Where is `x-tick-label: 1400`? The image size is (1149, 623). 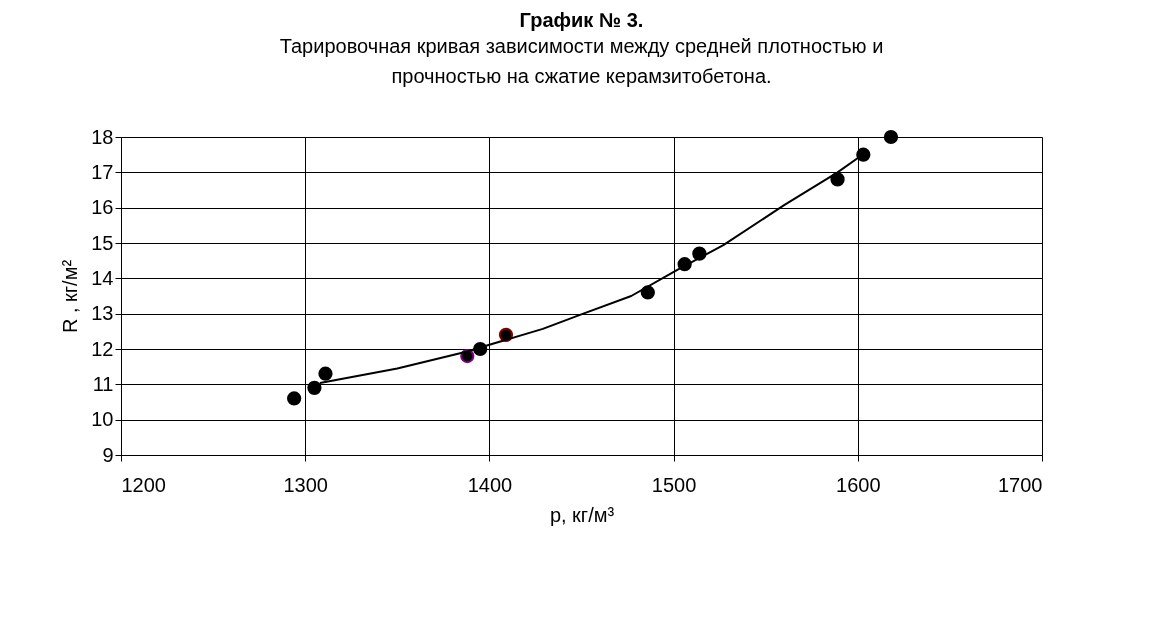
x-tick-label: 1400 is located at coordinates (490, 484).